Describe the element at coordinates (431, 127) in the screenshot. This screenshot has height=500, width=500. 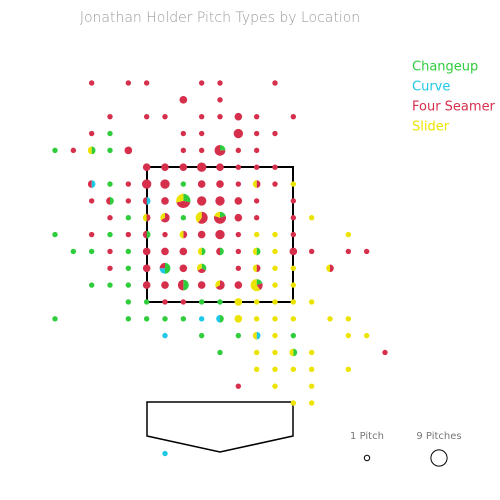
I see `legend-entry: Slider` at that location.